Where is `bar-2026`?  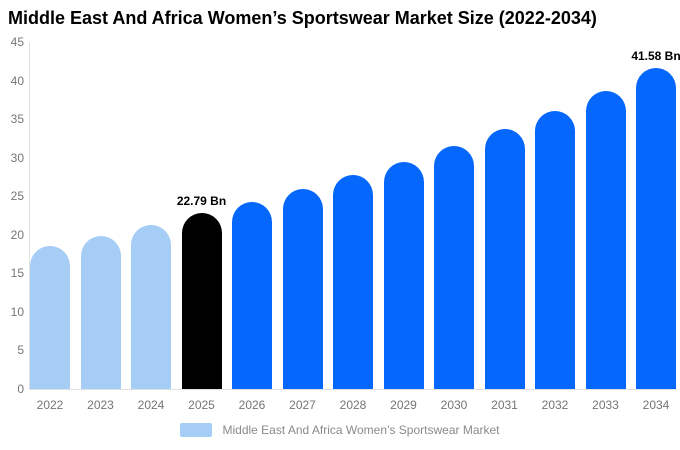
bar-2026 is located at coordinates (252, 295).